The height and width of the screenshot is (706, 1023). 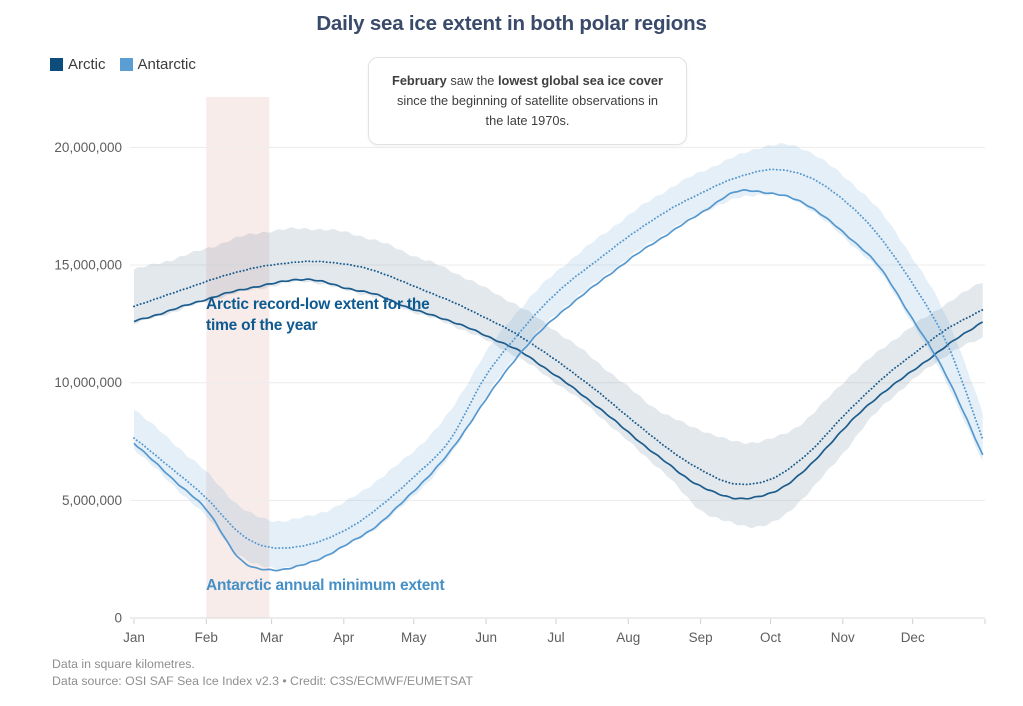 I want to click on x-axis-label: Mar, so click(x=272, y=637).